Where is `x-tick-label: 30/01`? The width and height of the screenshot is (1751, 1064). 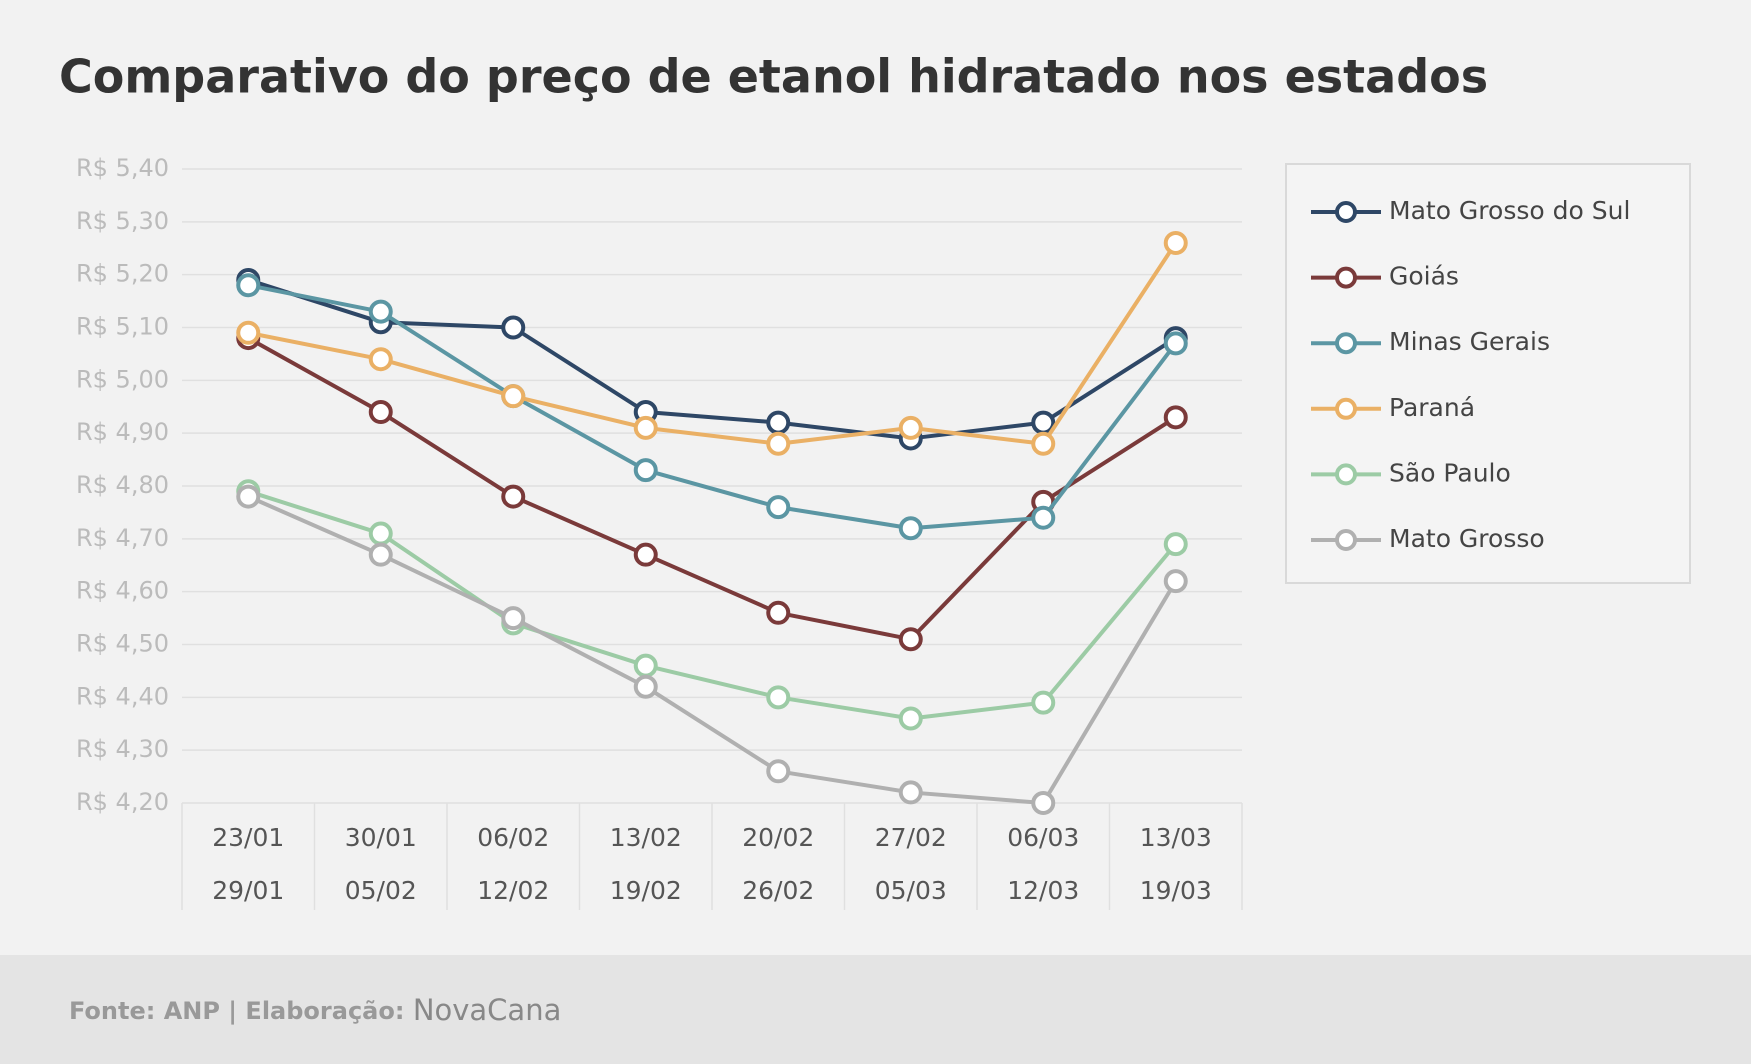
x-tick-label: 30/01 is located at coordinates (381, 837).